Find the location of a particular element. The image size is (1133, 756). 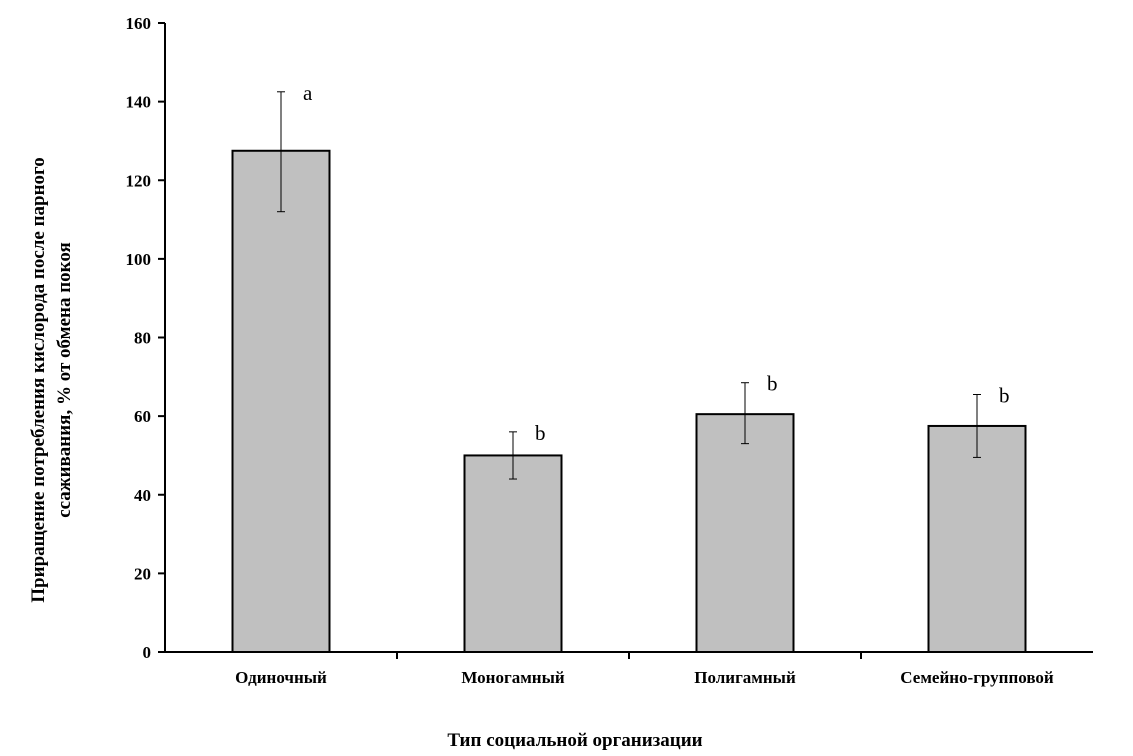

x-tick-label: Полигамный is located at coordinates (745, 677).